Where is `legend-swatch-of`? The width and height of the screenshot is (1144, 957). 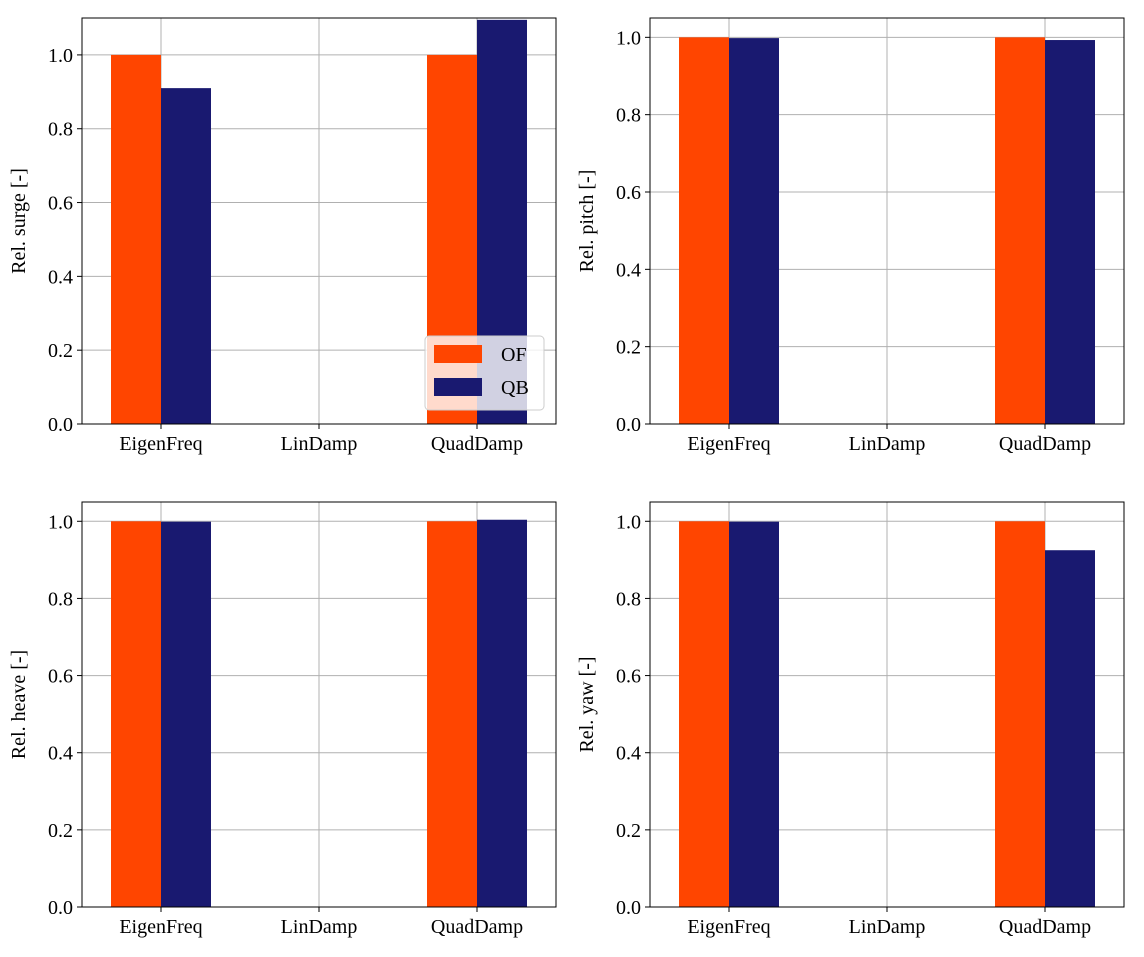 legend-swatch-of is located at coordinates (458, 354).